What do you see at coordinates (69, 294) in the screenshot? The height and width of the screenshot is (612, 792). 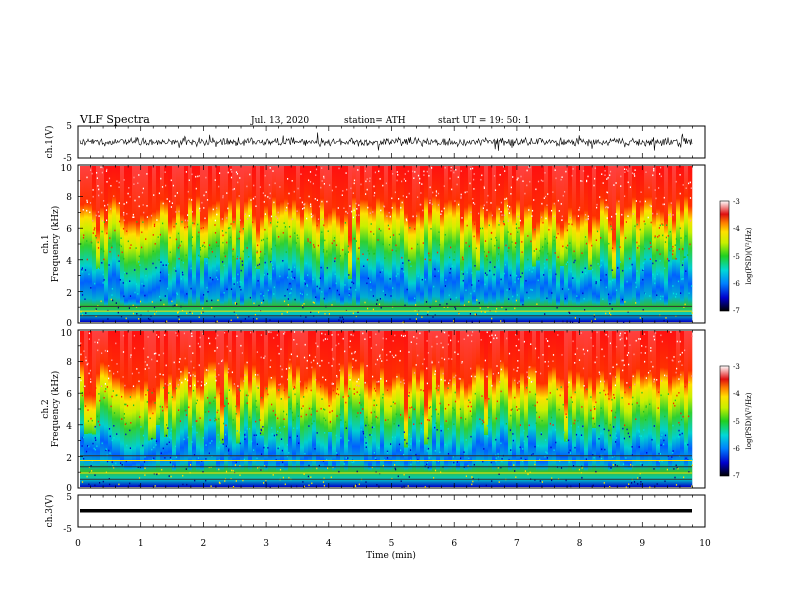 I see `ch1-freq-tick-2: 2` at bounding box center [69, 294].